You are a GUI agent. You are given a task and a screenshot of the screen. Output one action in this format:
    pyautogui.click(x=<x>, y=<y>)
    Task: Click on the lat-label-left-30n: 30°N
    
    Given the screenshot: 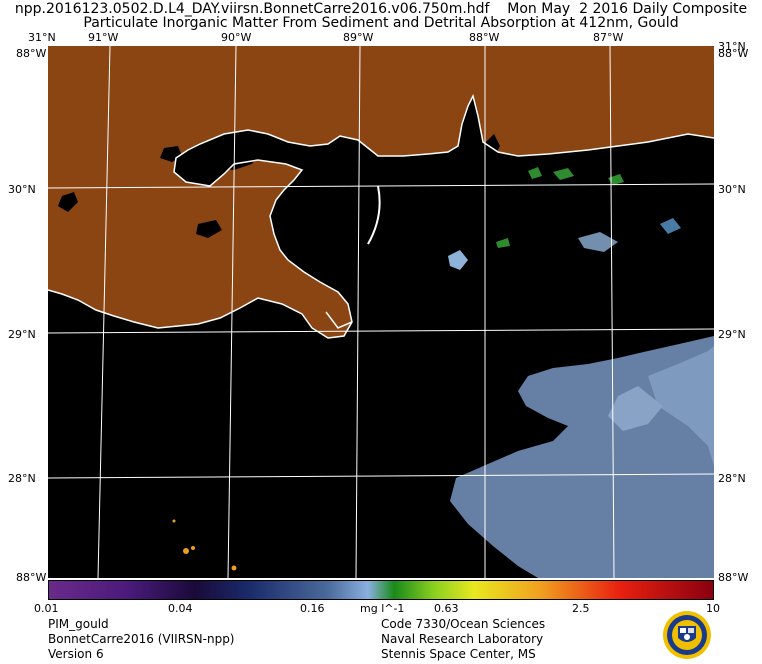 What is the action you would take?
    pyautogui.click(x=22, y=189)
    